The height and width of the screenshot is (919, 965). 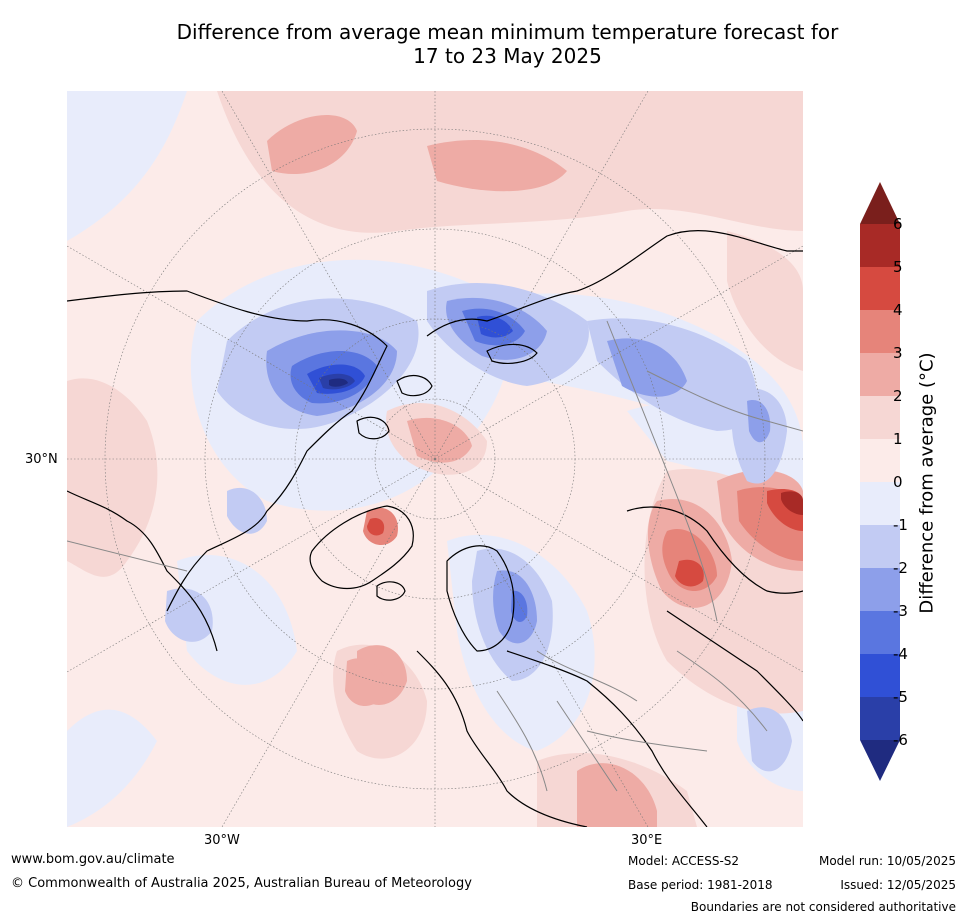 What do you see at coordinates (880, 760) in the screenshot?
I see `colorbar-extend-below-minus6` at bounding box center [880, 760].